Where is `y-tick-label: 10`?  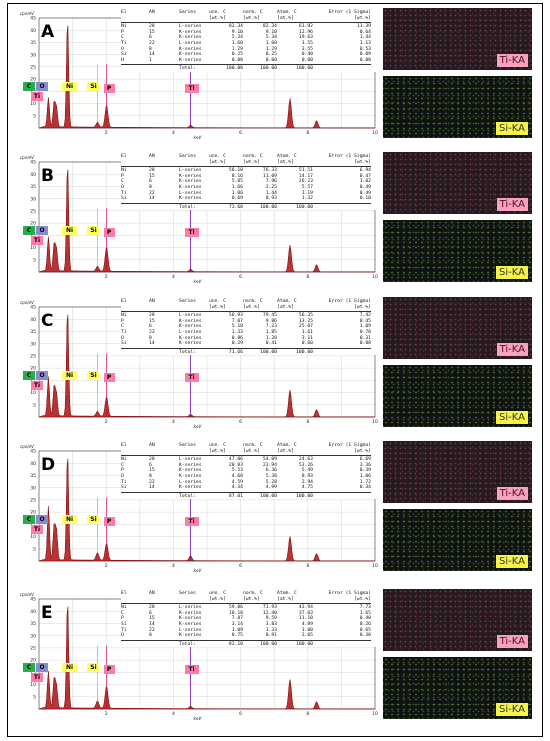
y-tick-label: 10 is located at coordinates (33, 104).